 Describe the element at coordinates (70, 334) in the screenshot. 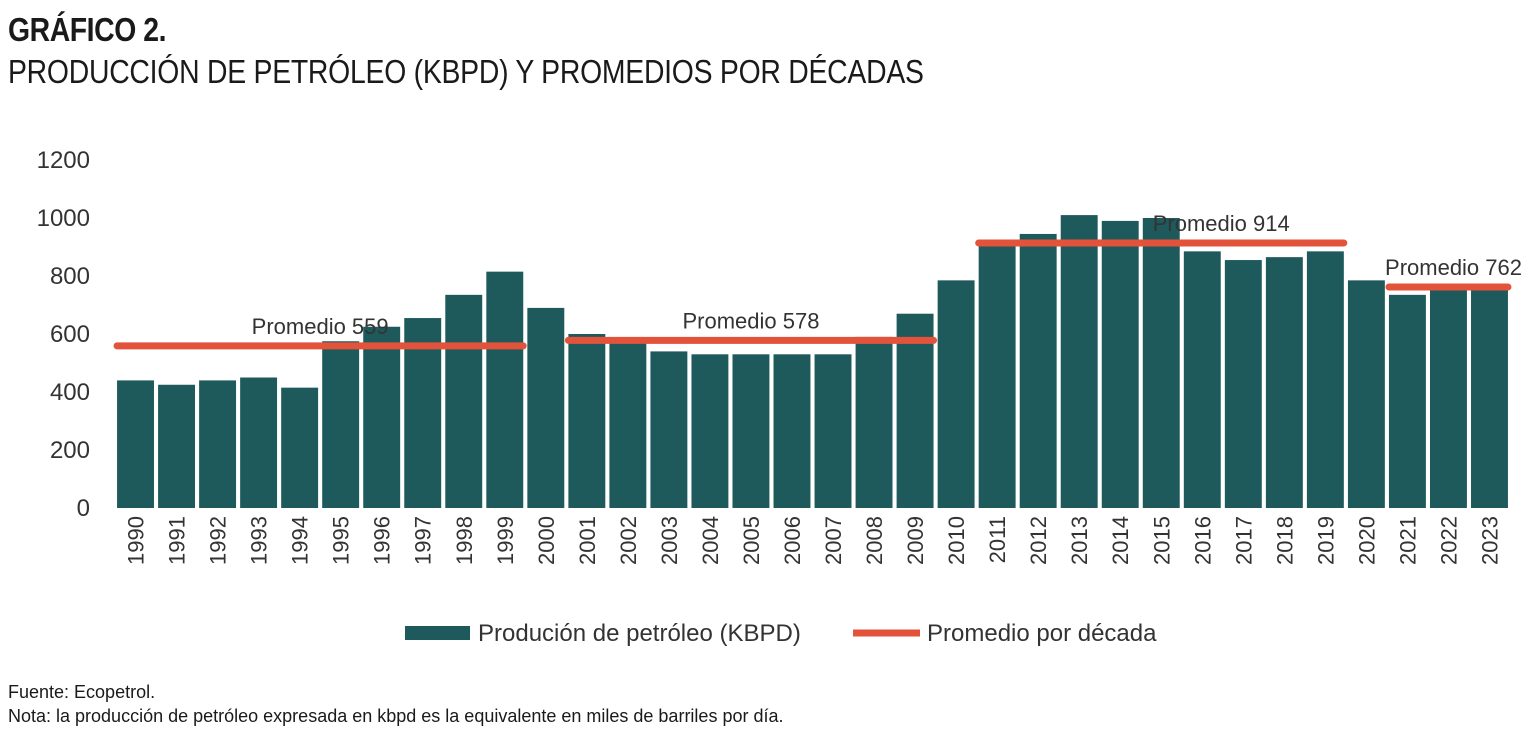

I see `y-tick-label: 600` at that location.